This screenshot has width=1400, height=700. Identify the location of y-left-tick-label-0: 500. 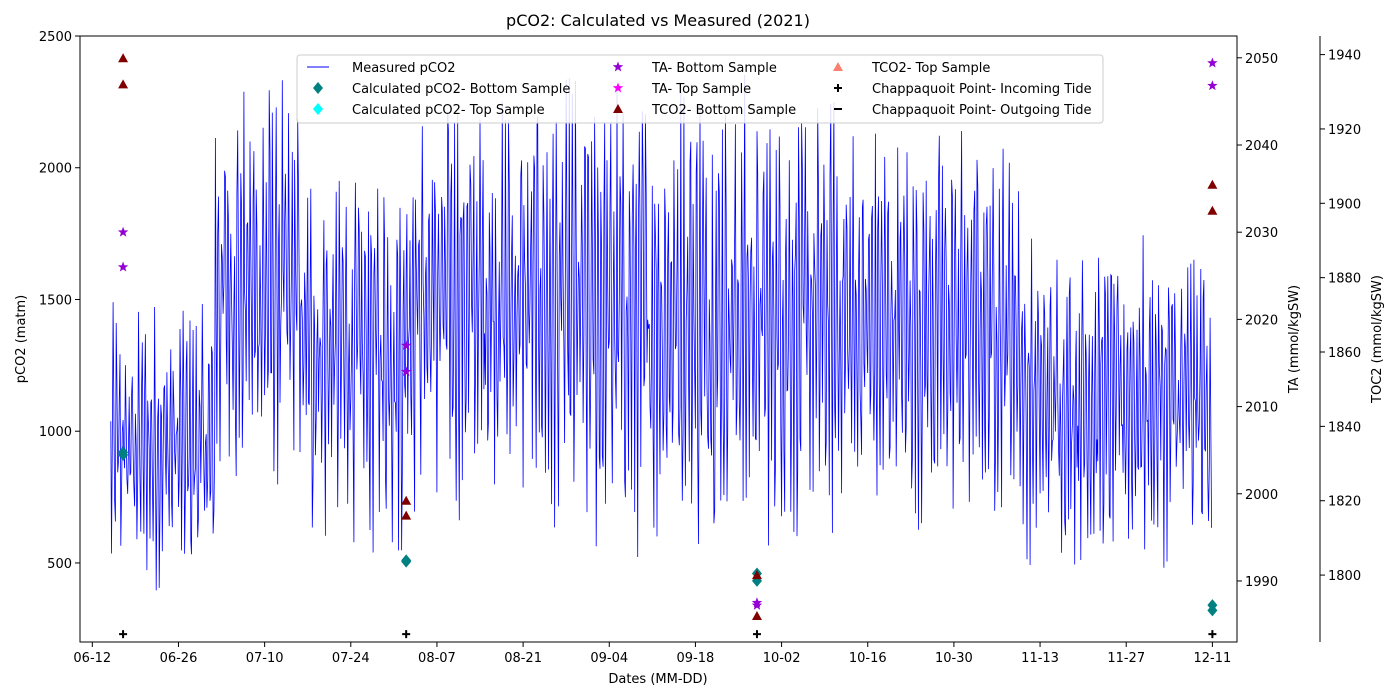
(59, 564).